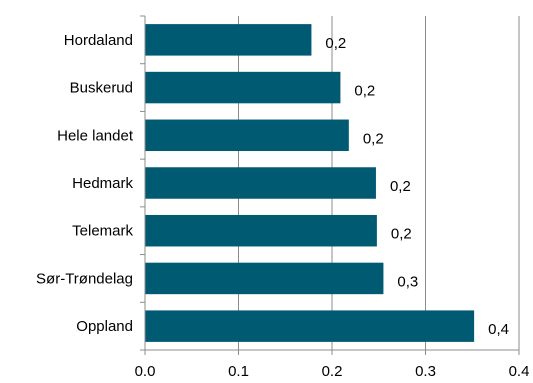 This screenshot has width=533, height=383. I want to click on x-tick-label: 0.1, so click(238, 371).